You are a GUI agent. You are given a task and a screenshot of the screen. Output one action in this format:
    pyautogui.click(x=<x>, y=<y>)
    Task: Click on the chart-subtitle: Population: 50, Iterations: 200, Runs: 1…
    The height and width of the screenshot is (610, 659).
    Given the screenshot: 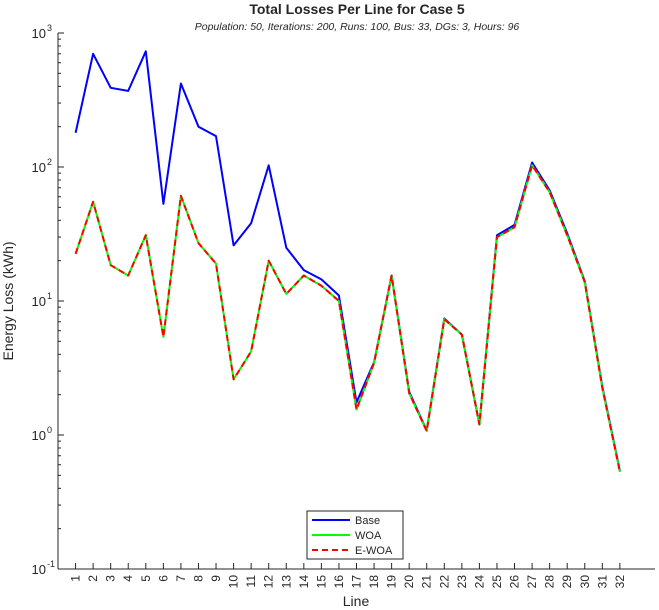 What is the action you would take?
    pyautogui.click(x=357, y=27)
    